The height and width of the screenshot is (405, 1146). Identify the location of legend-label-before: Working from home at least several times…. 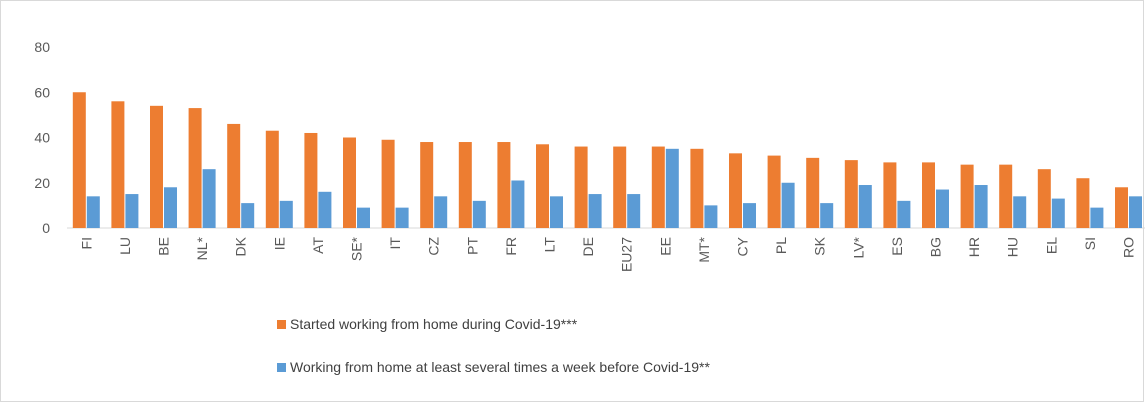
(500, 367).